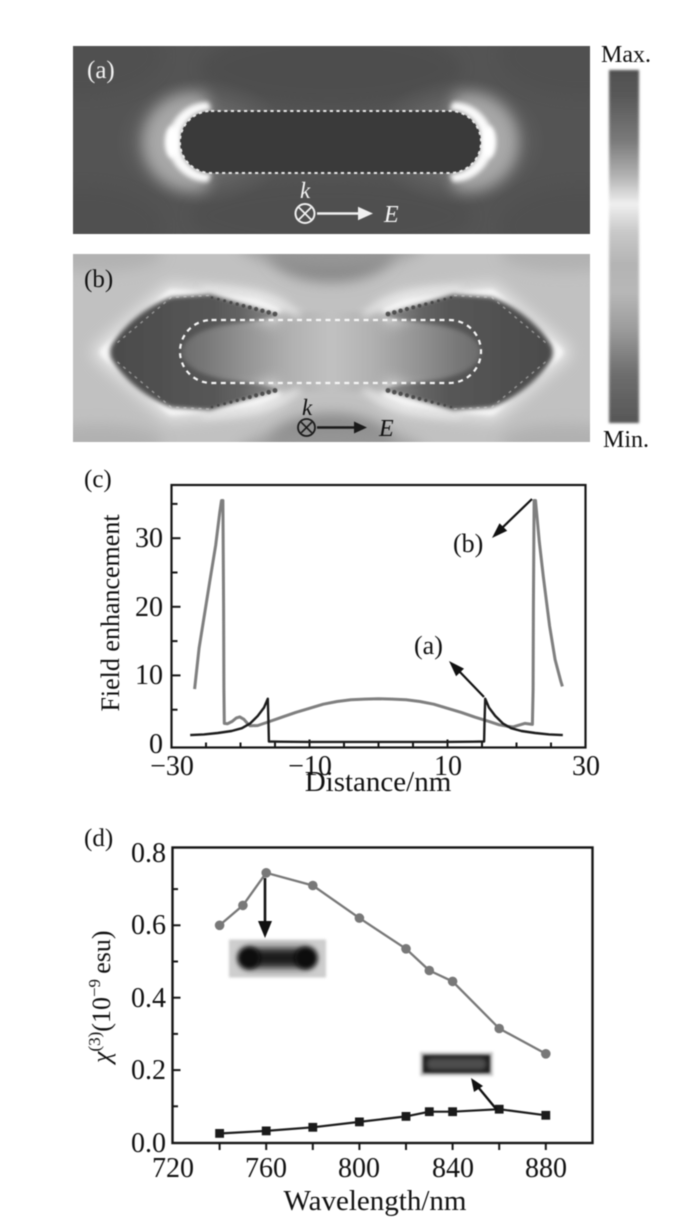 The height and width of the screenshot is (1221, 700). I want to click on svg-text: (c), so click(98, 479).